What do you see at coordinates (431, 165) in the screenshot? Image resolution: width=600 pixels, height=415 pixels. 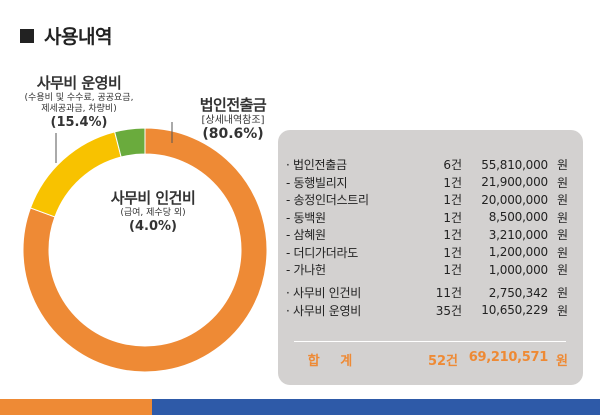 I see `list-item: · 법인전출금 6건 55,810,000 원` at bounding box center [431, 165].